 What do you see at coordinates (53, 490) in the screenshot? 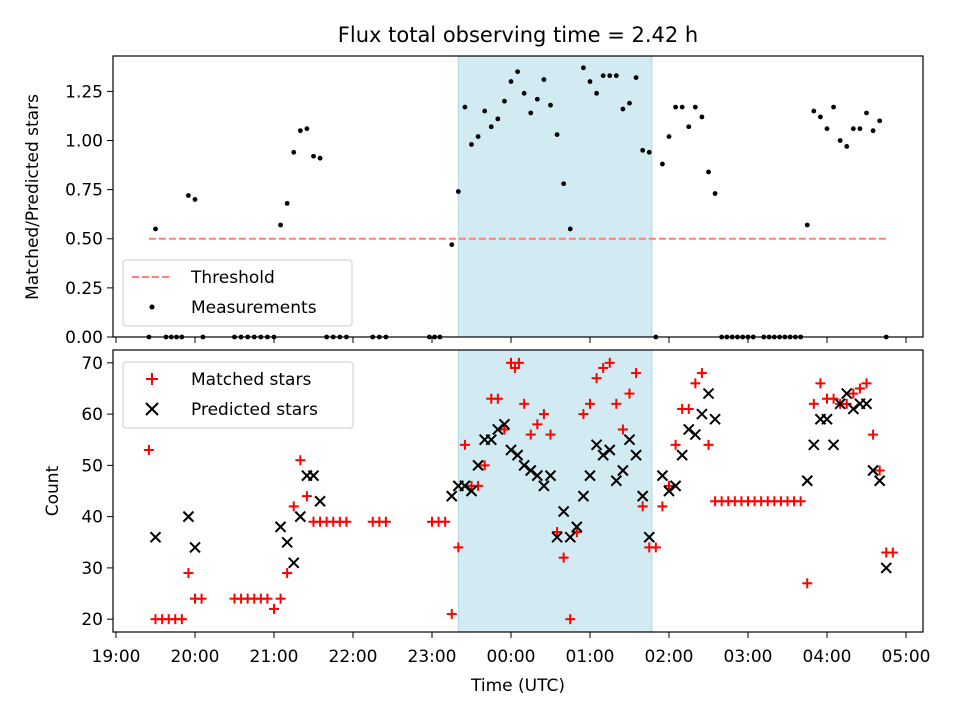
I see `bottom-y-axis-label: Count` at bounding box center [53, 490].